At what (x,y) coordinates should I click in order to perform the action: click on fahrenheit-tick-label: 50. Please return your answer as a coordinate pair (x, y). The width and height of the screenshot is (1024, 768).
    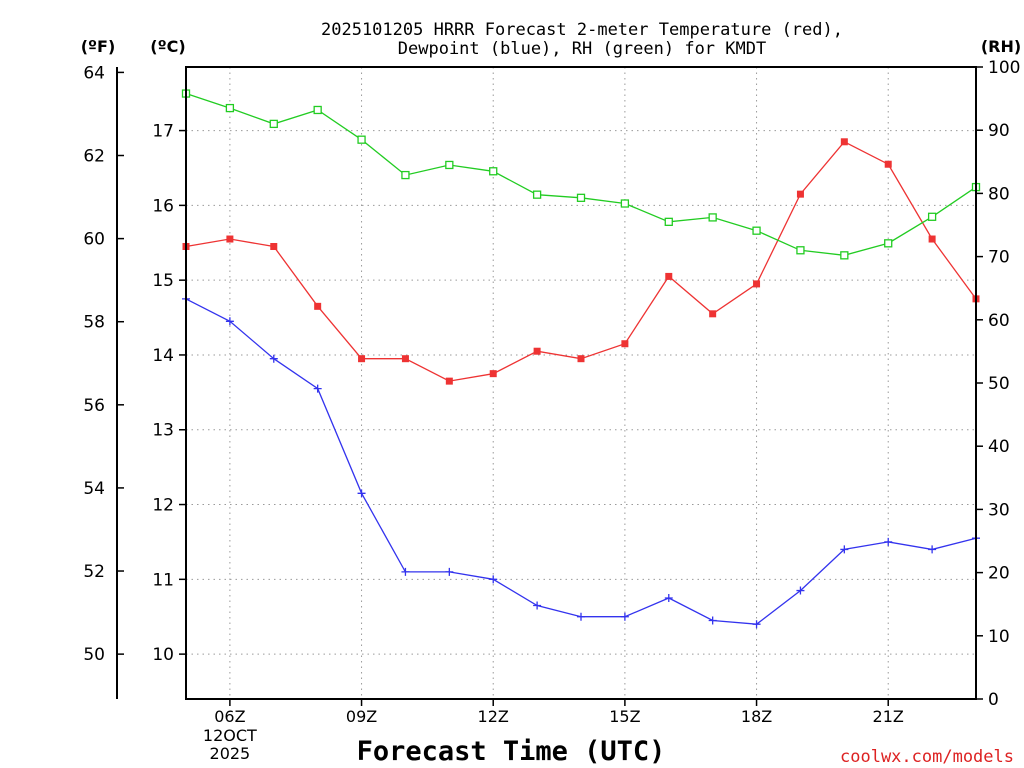
    Looking at the image, I should click on (94, 655).